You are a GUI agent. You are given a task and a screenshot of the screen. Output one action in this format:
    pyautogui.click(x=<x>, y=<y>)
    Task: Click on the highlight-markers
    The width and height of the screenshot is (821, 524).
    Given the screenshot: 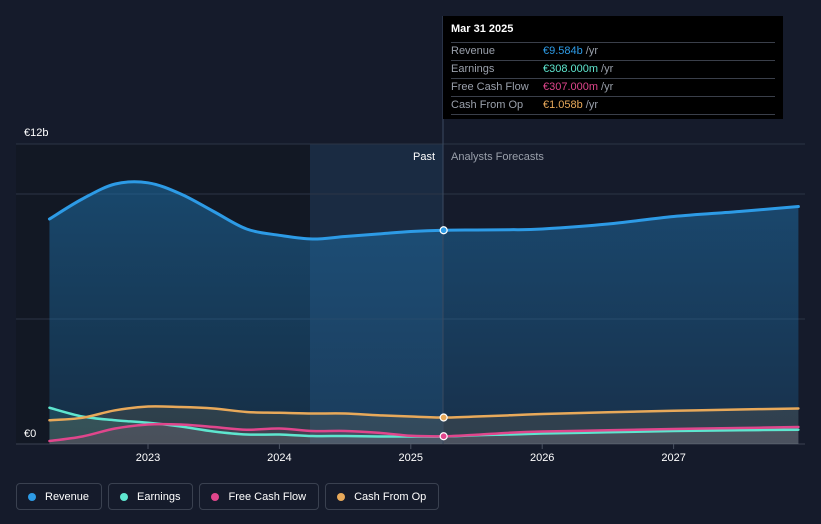 What is the action you would take?
    pyautogui.click(x=443, y=333)
    